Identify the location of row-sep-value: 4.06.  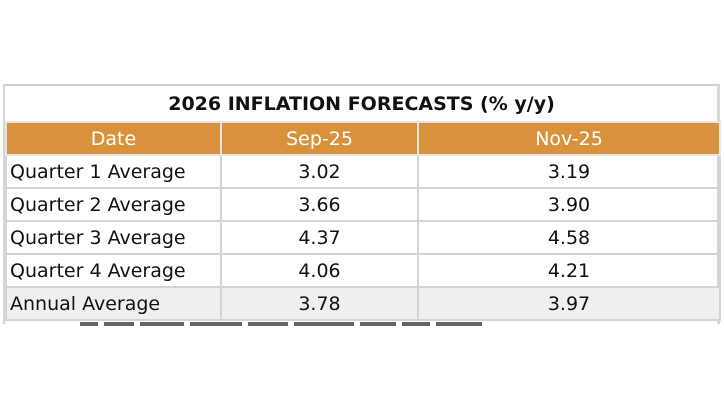
(319, 270).